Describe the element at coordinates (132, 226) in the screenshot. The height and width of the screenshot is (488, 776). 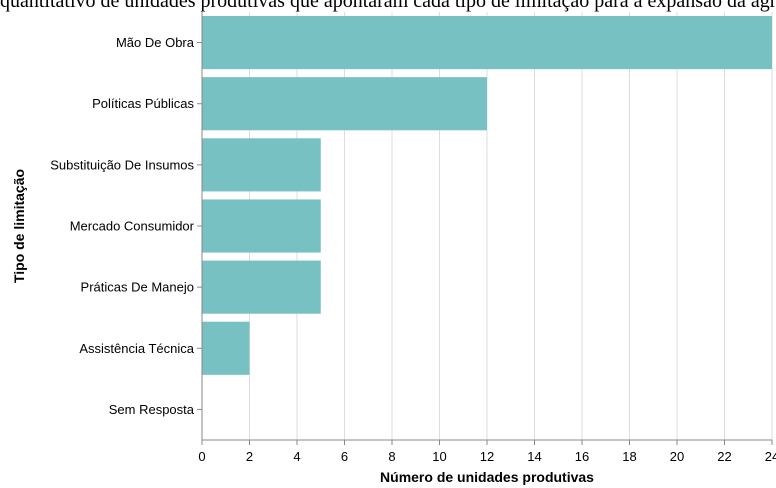
I see `y-tick-label: Mercado Consumidor` at that location.